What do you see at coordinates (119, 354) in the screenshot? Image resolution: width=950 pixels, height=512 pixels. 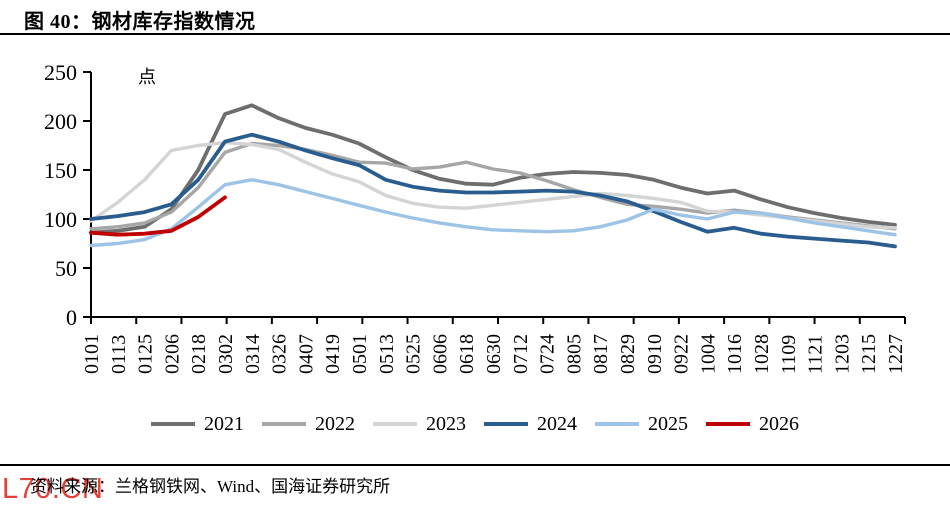 I see `x-tick-label: 0113` at bounding box center [119, 354].